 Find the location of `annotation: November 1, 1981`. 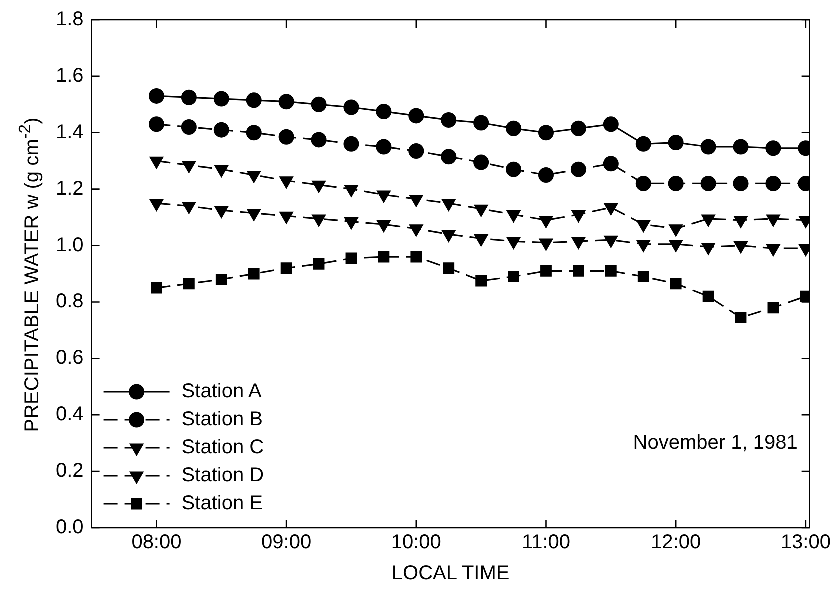

annotation: November 1, 1981 is located at coordinates (715, 443).